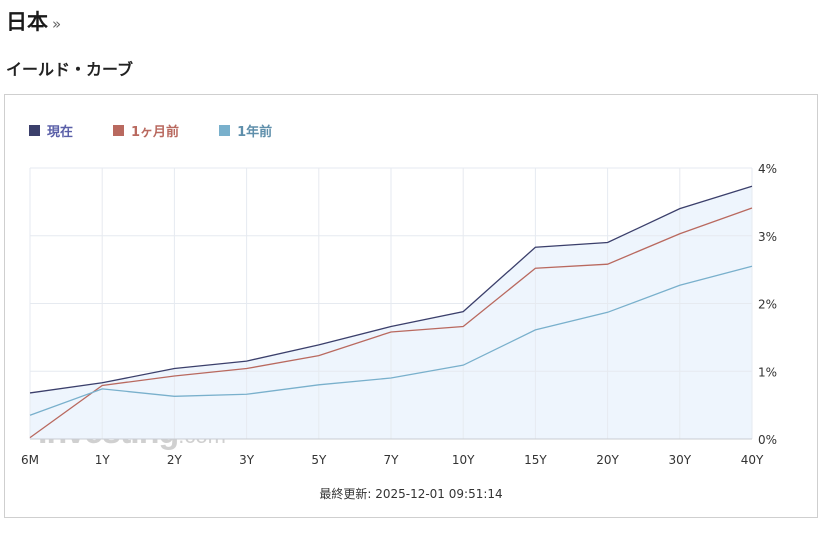  Describe the element at coordinates (34, 130) in the screenshot. I see `legend-swatch-current` at that location.